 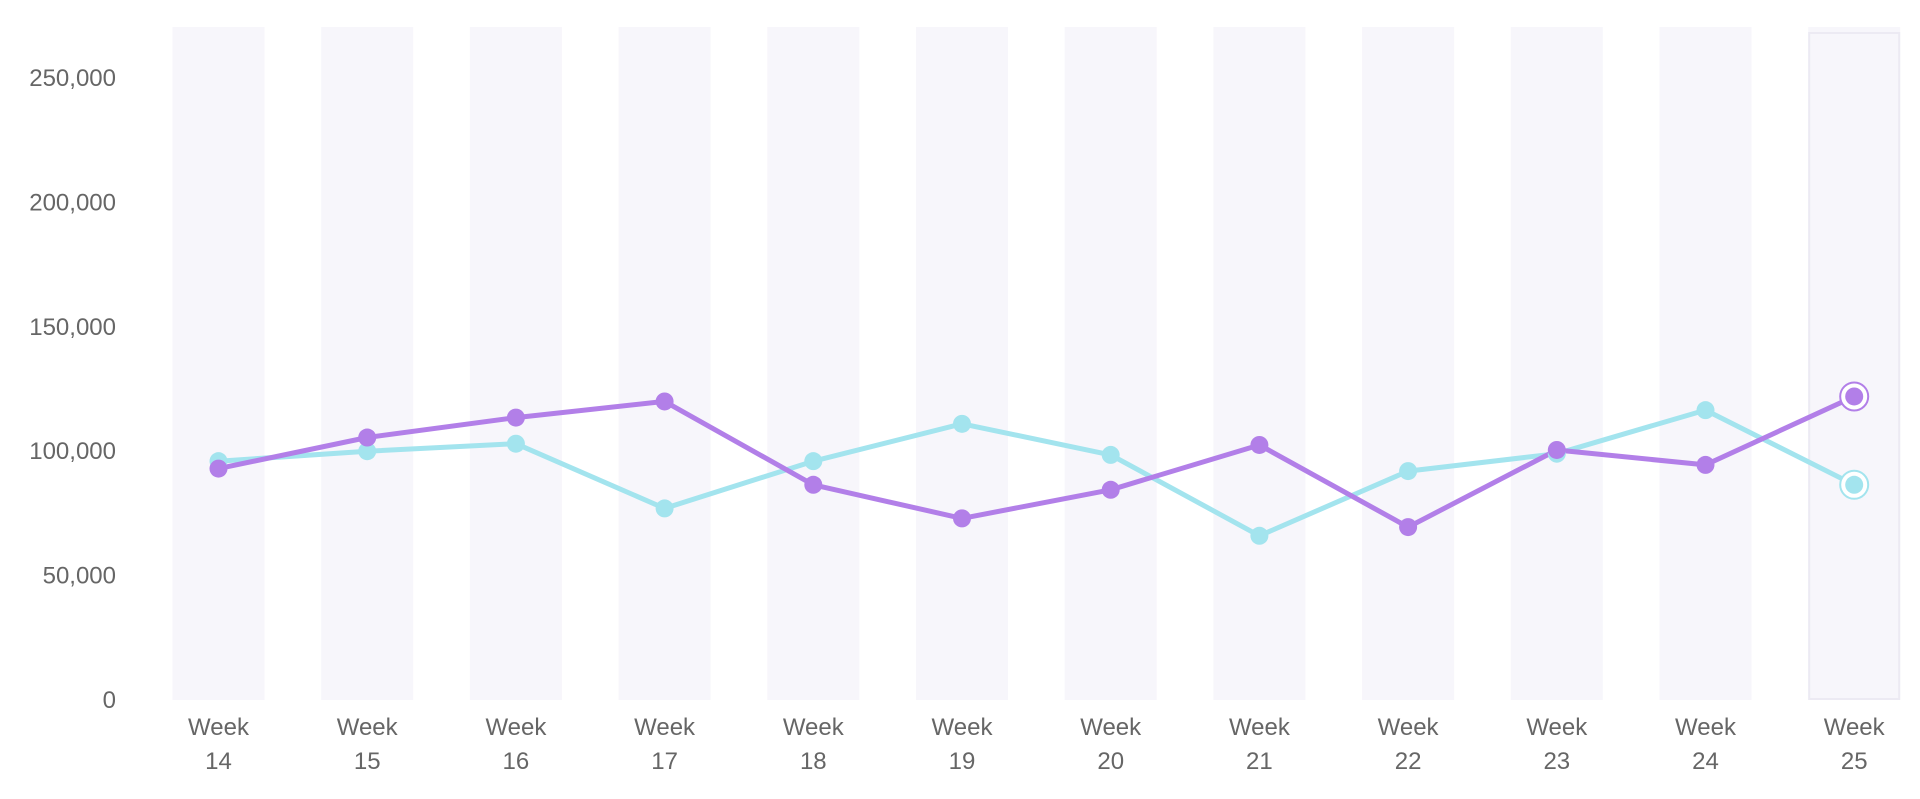 What do you see at coordinates (368, 744) in the screenshot?
I see `x-tick-label: Week 15` at bounding box center [368, 744].